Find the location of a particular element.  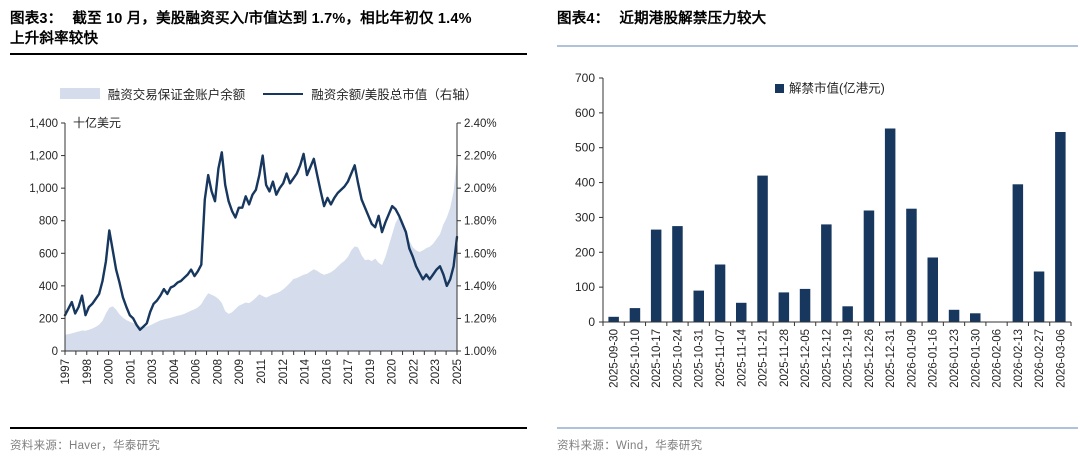

svg-text: 2012 is located at coordinates (284, 372).